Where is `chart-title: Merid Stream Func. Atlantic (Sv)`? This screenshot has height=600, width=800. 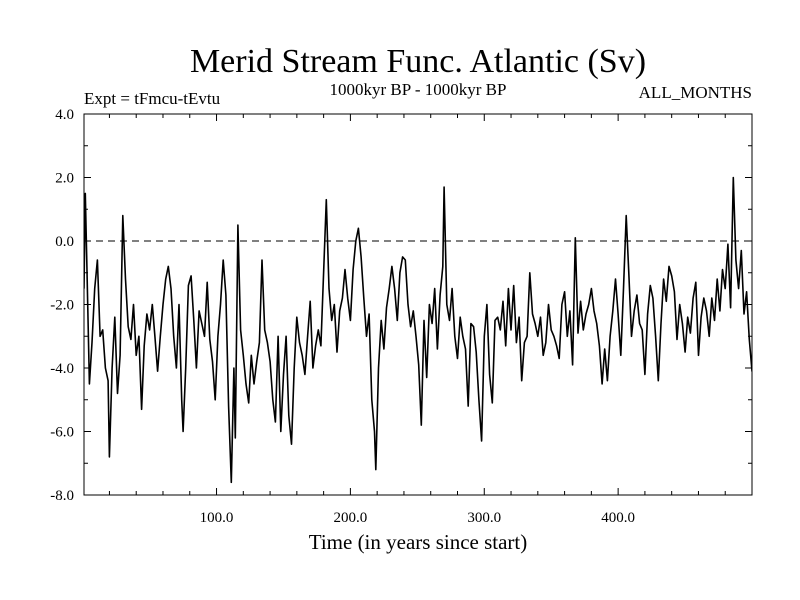
chart-title: Merid Stream Func. Atlantic (Sv) is located at coordinates (418, 61).